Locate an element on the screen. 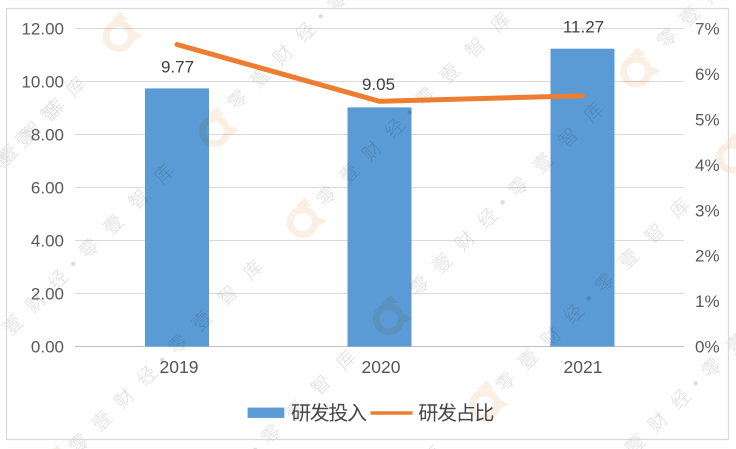 This screenshot has height=449, width=736. svg-text: 2020 is located at coordinates (381, 367).